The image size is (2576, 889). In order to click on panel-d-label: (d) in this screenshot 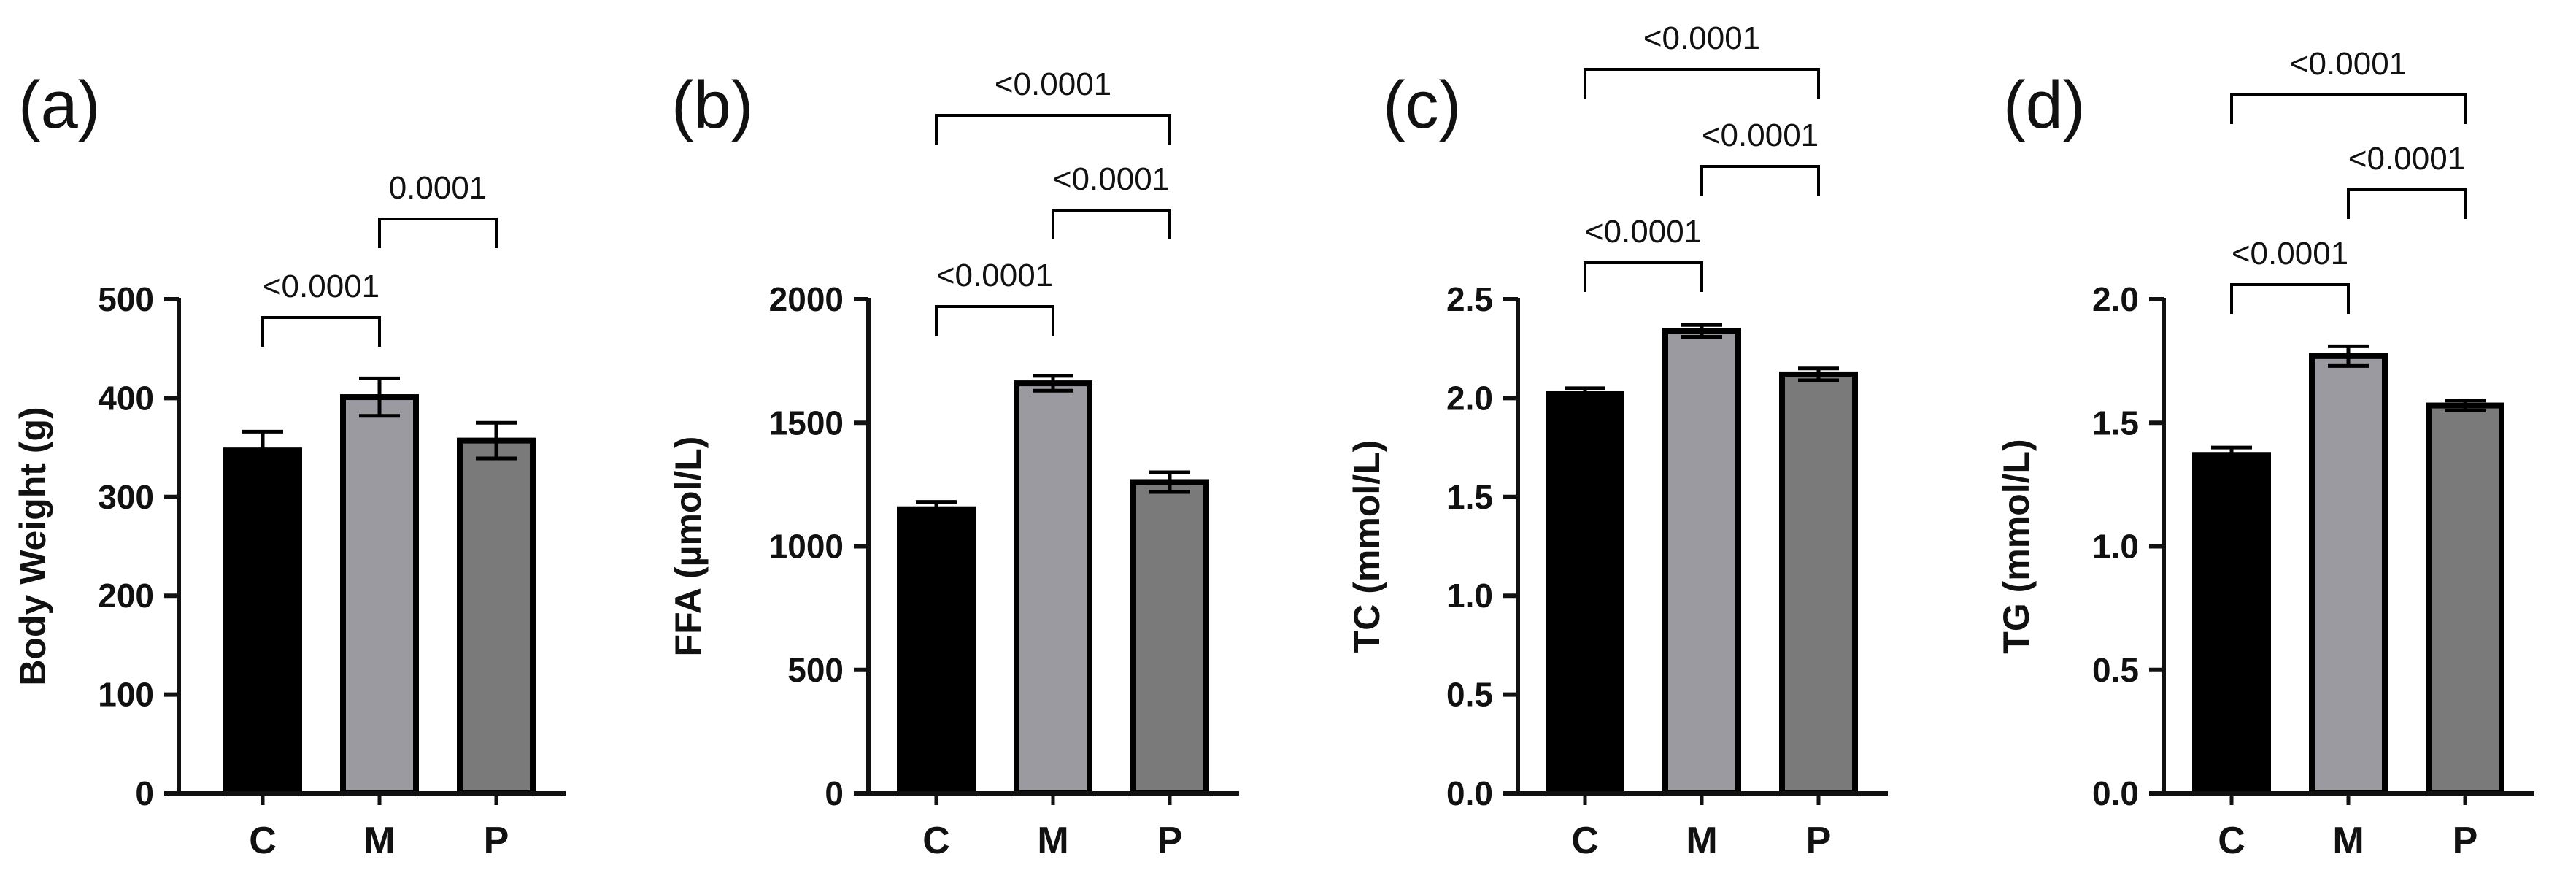, I will do `click(2044, 105)`.